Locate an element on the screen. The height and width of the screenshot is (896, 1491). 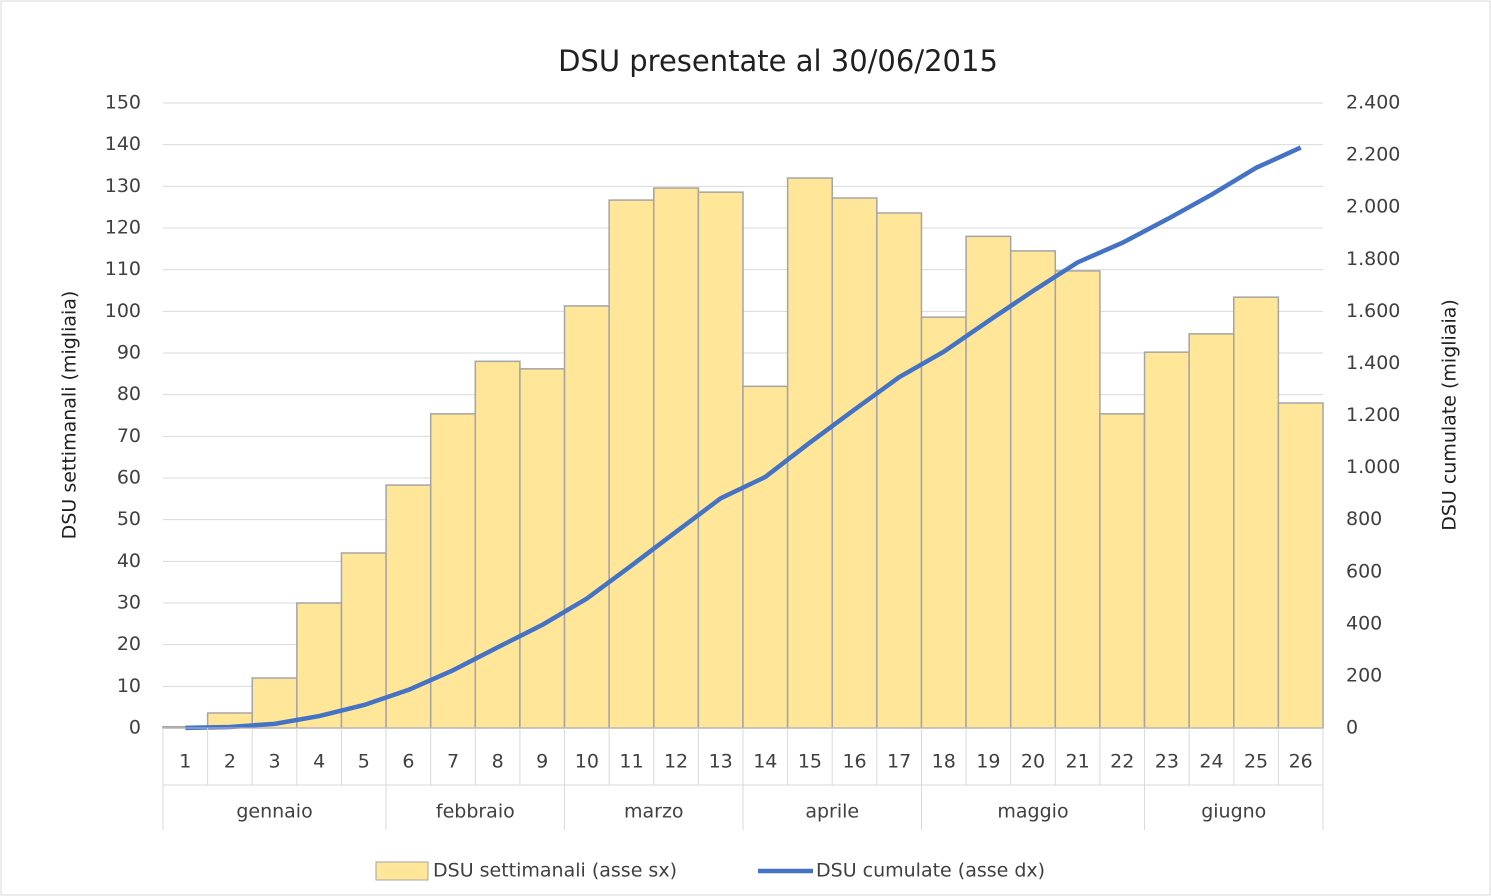
x-tick-label: 25 is located at coordinates (1256, 762).